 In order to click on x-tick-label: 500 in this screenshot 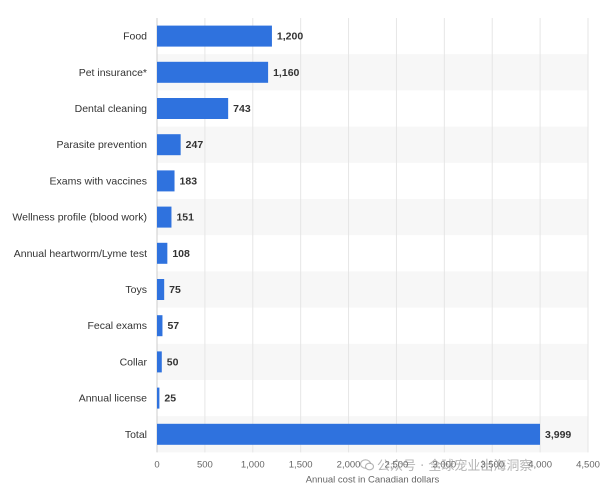, I will do `click(205, 464)`.